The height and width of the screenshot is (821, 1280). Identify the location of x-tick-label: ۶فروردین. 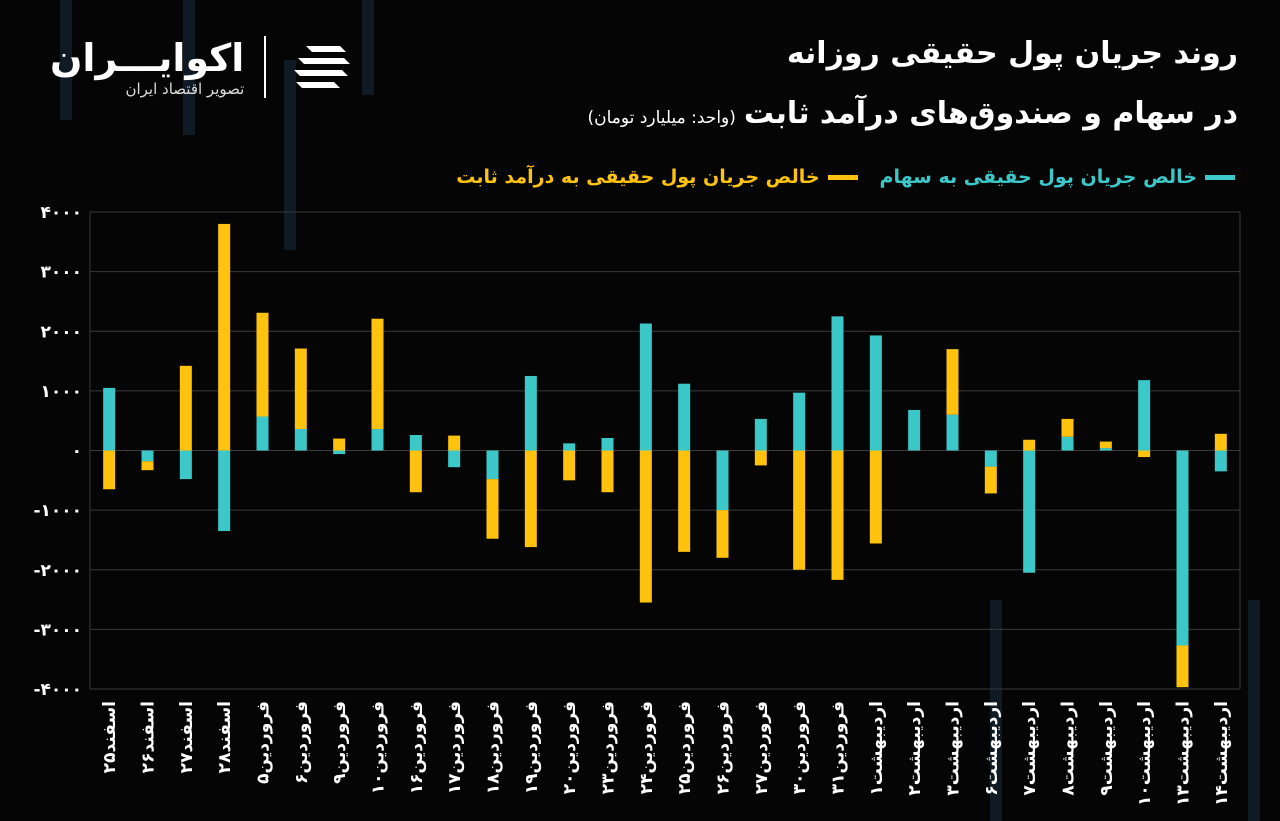
(302, 742).